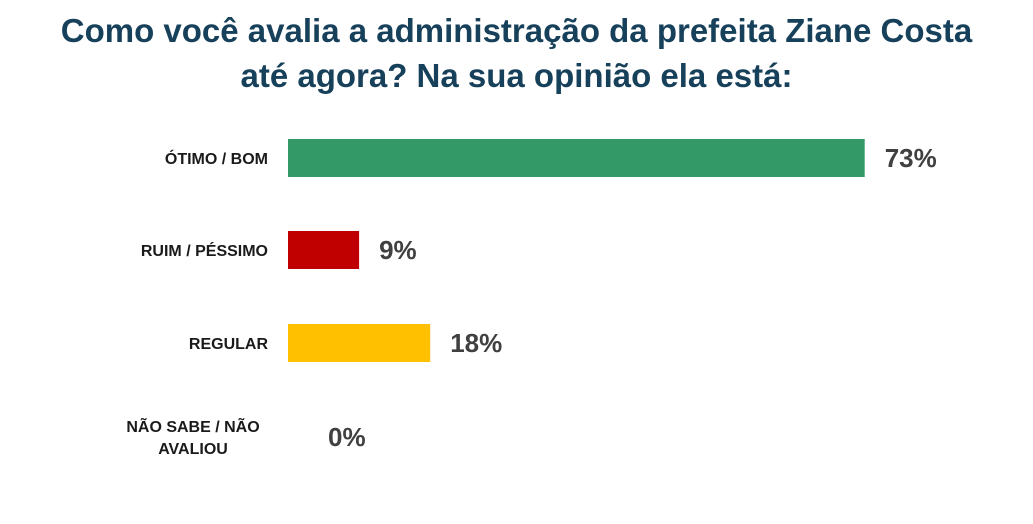  Describe the element at coordinates (229, 344) in the screenshot. I see `category-label-2: REGULAR` at that location.